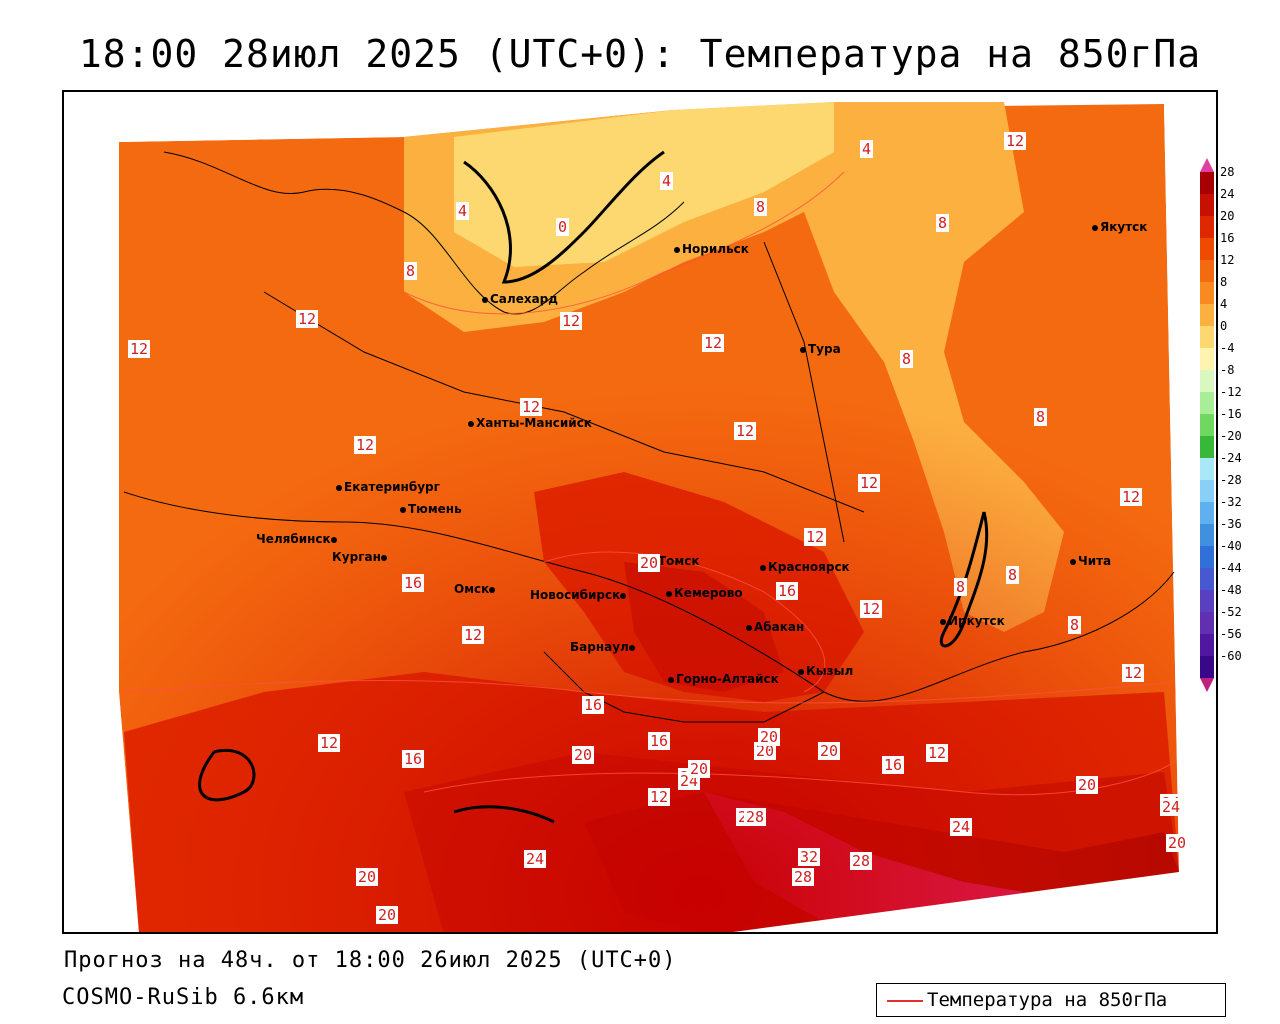  What do you see at coordinates (1227, 172) in the screenshot?
I see `colorbar-tick-label: 28` at bounding box center [1227, 172].